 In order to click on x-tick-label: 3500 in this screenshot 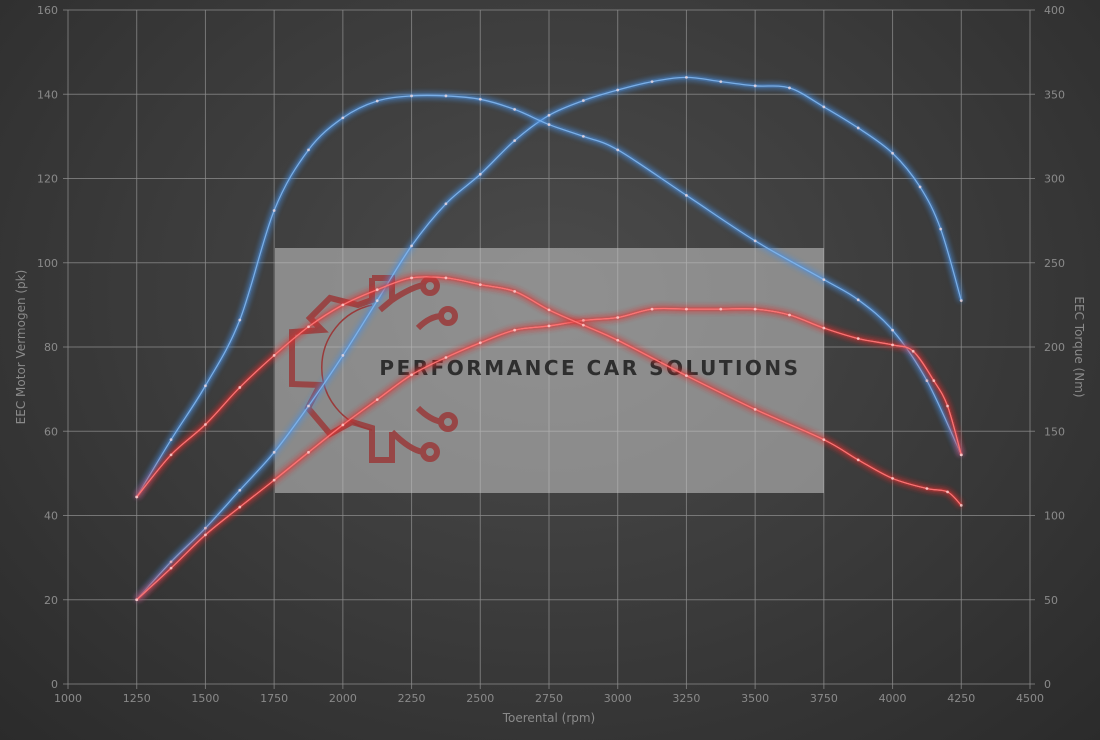, I will do `click(755, 698)`.